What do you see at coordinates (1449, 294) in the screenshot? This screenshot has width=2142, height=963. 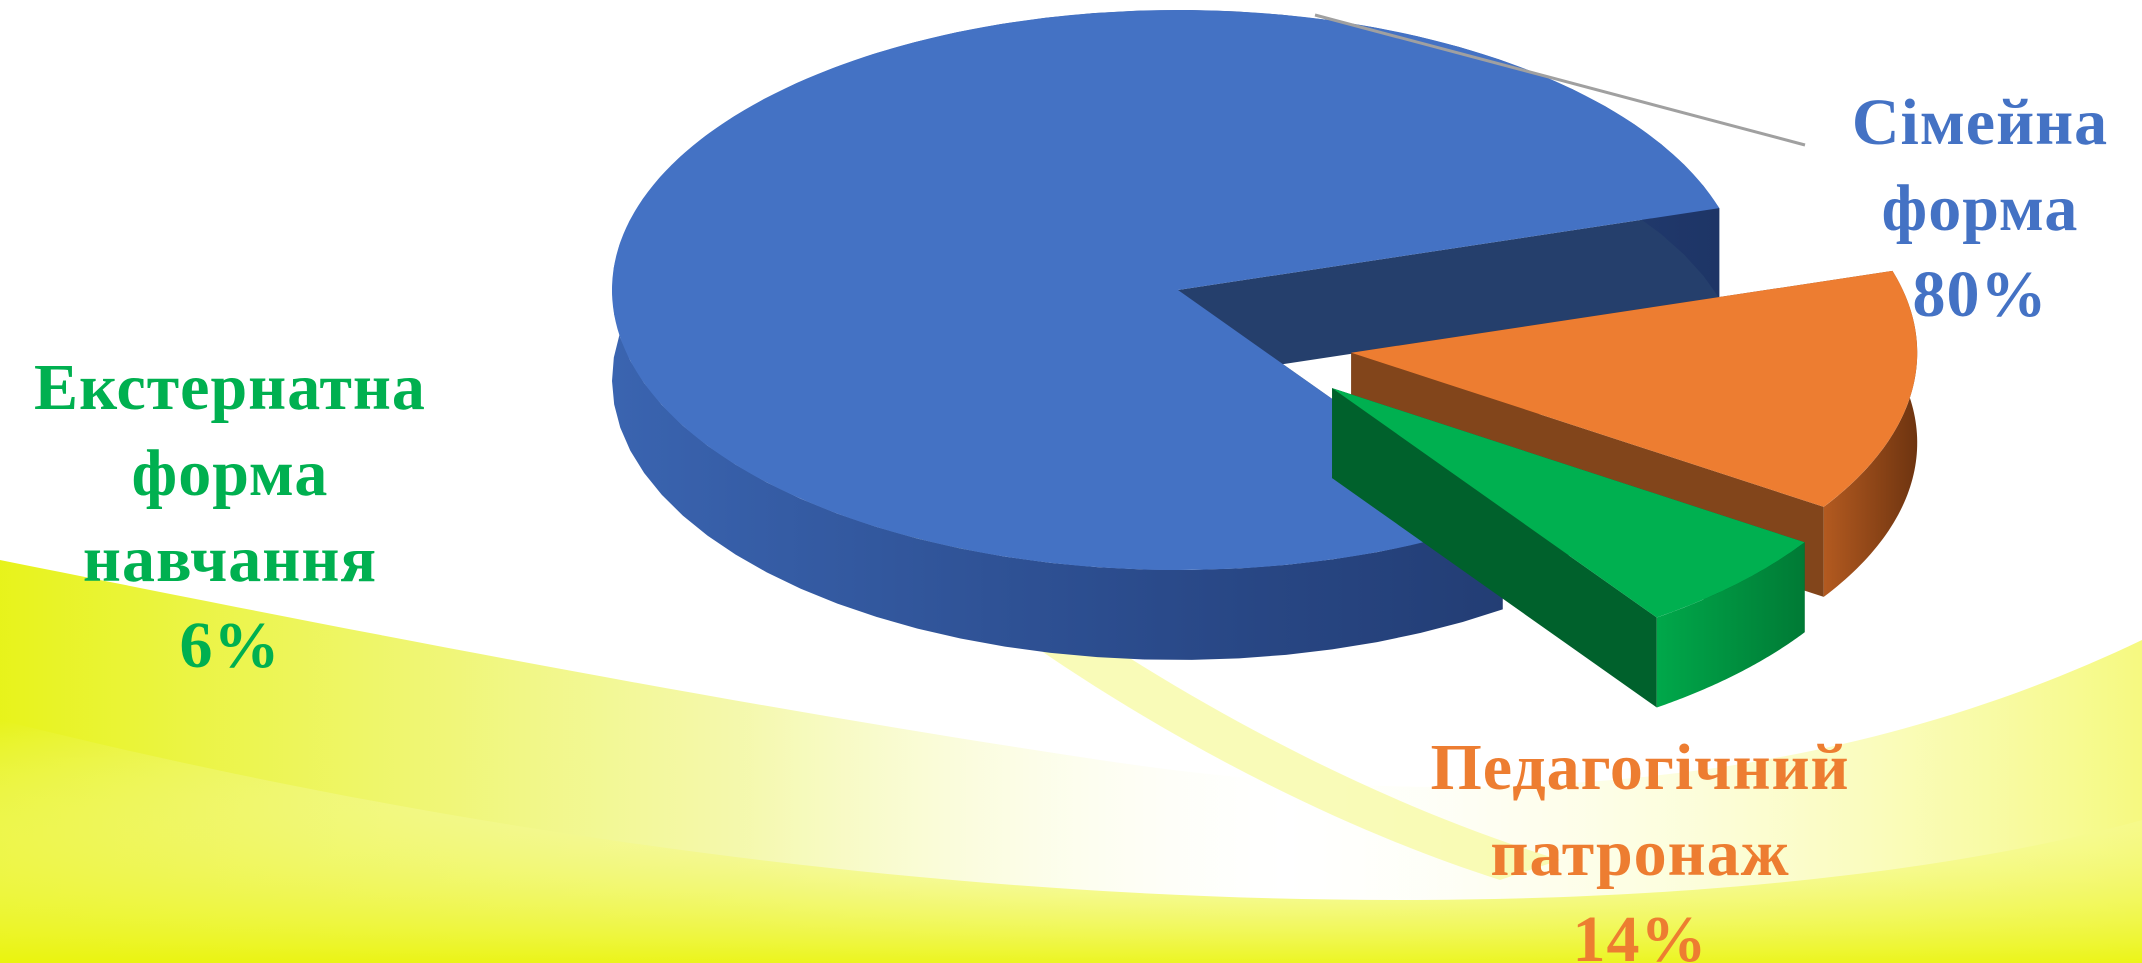 I see `slice-family-wall-end` at bounding box center [1449, 294].